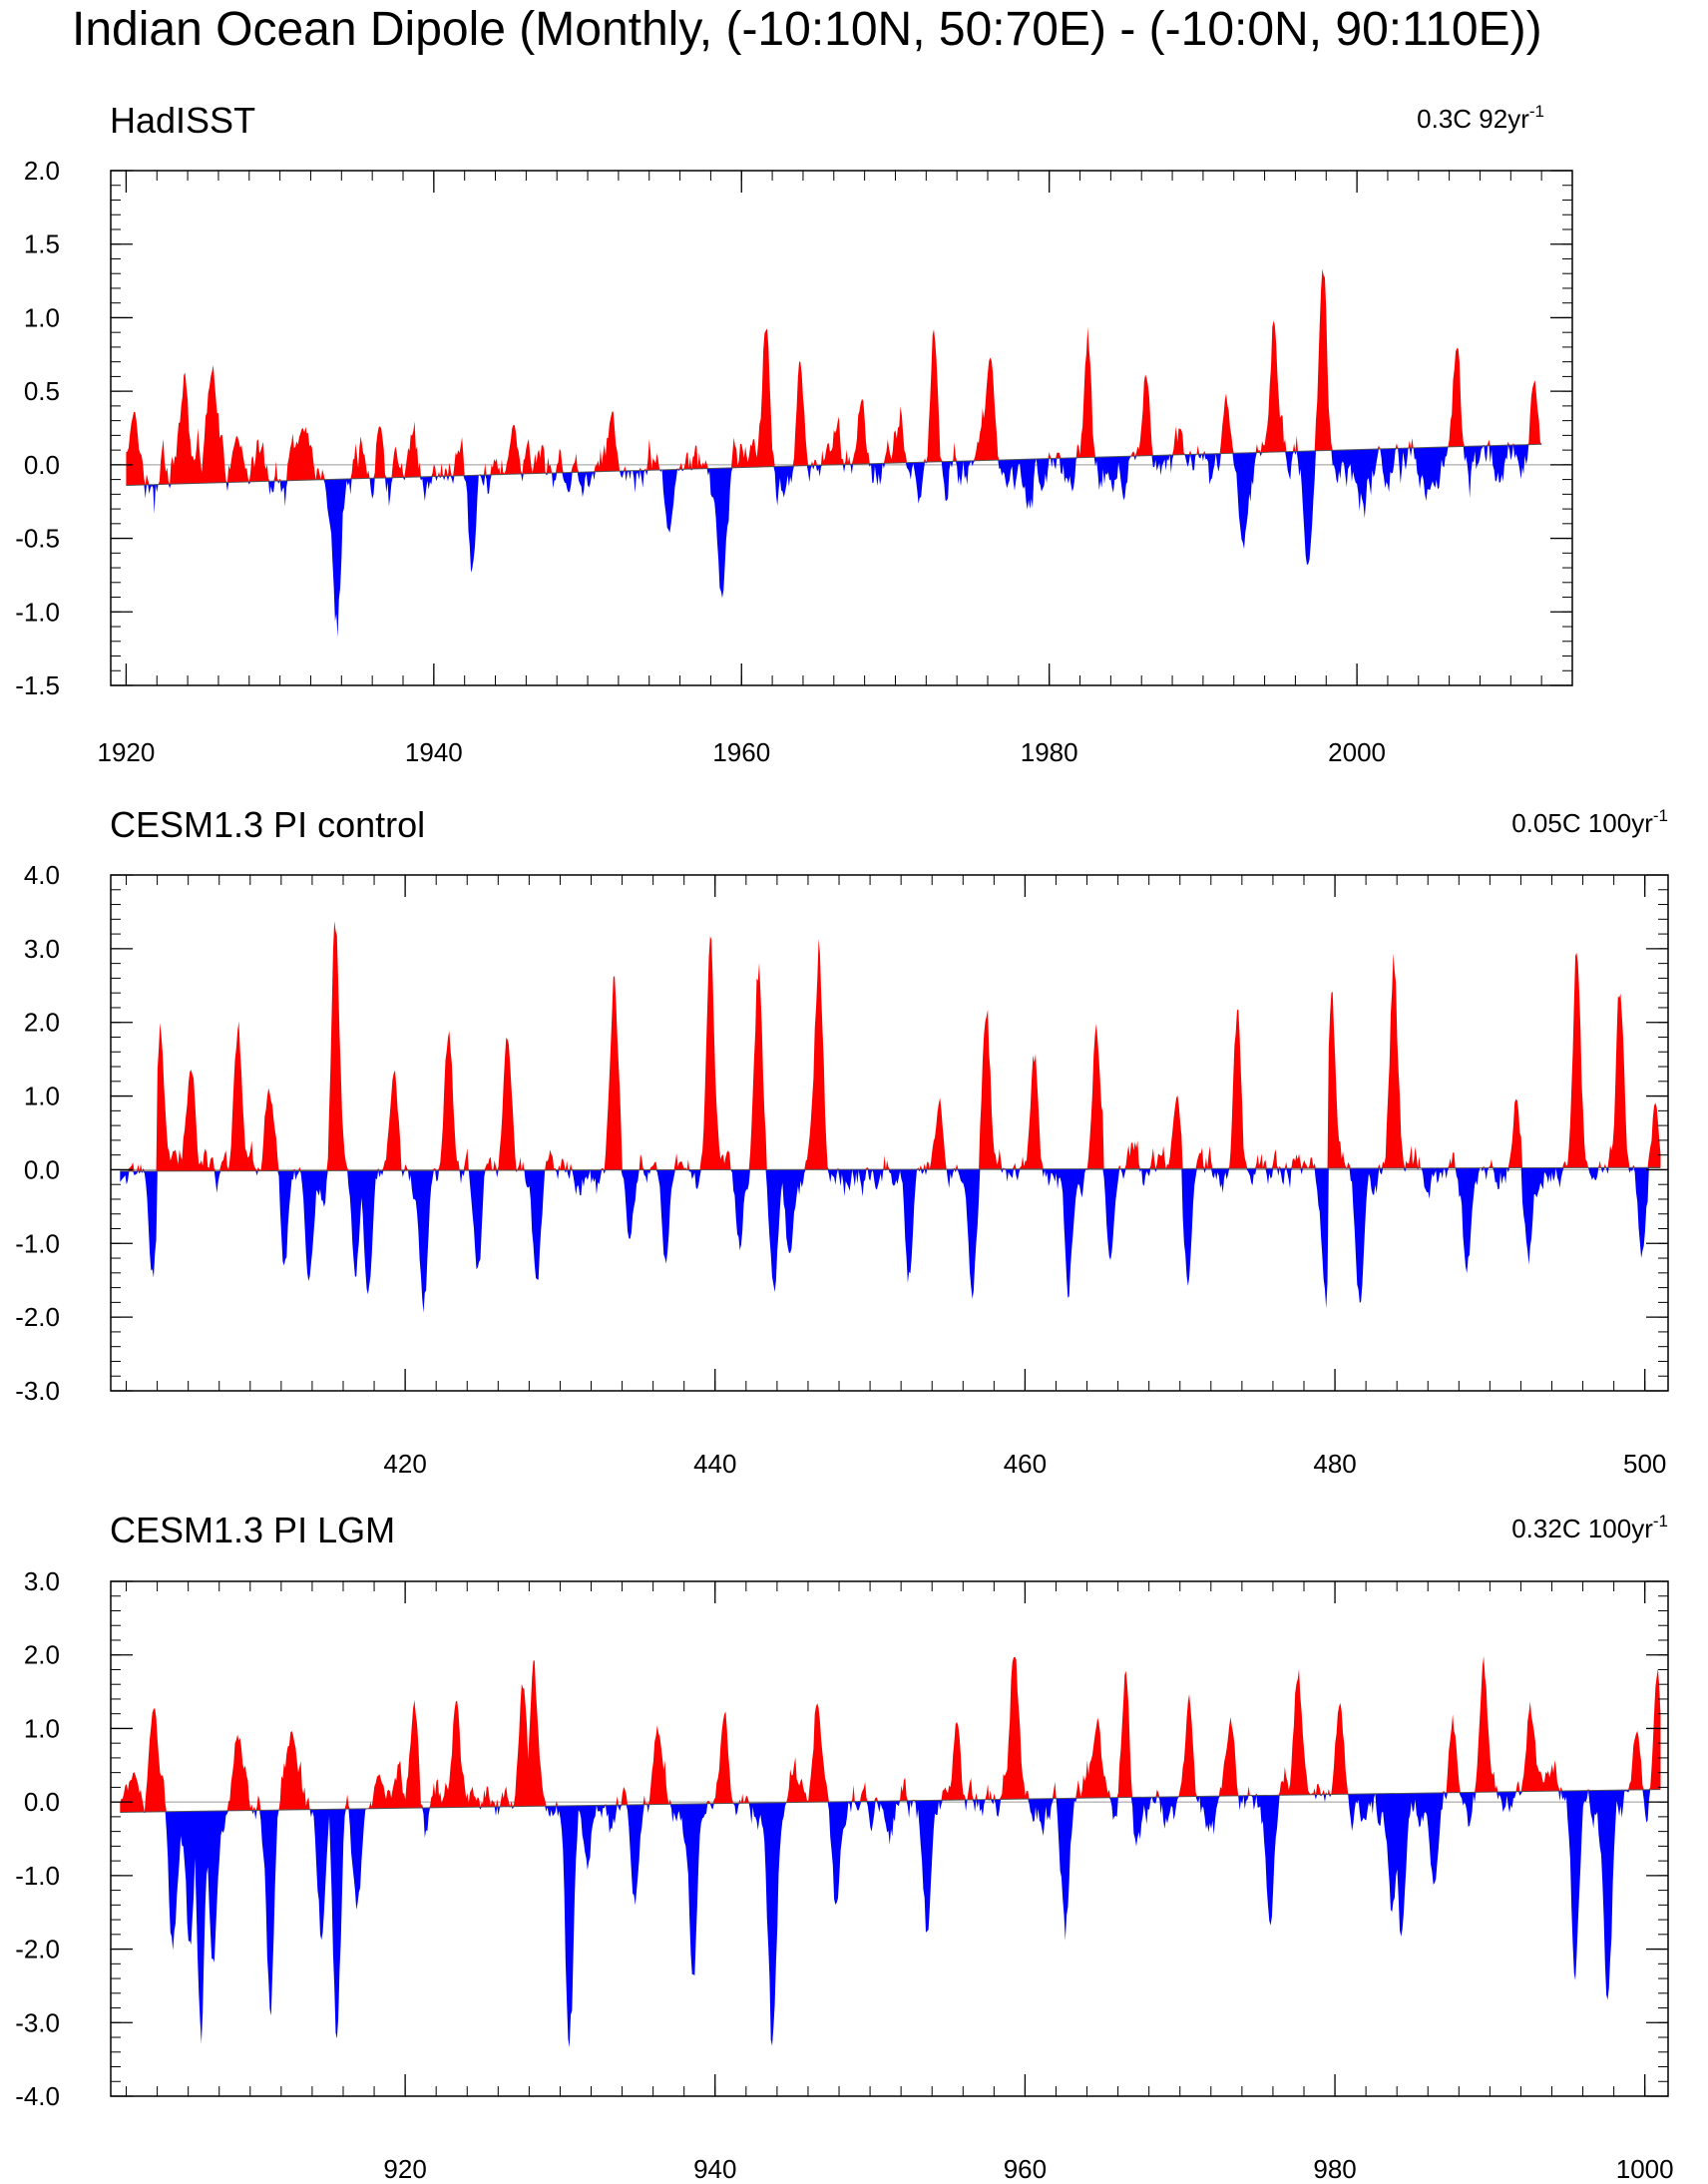  What do you see at coordinates (714, 1464) in the screenshot?
I see `x-tick-label: 440` at bounding box center [714, 1464].